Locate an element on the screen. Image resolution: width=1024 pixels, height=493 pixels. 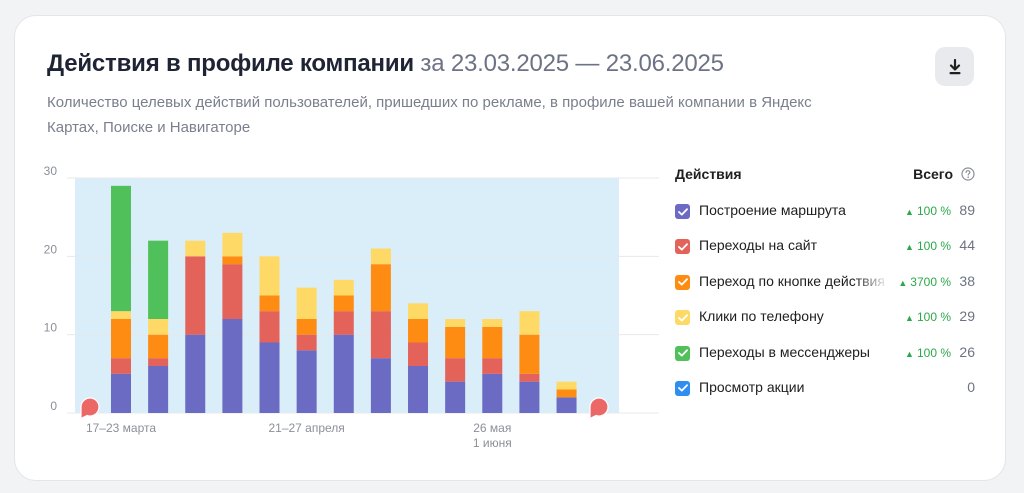
download-button is located at coordinates (954, 66).